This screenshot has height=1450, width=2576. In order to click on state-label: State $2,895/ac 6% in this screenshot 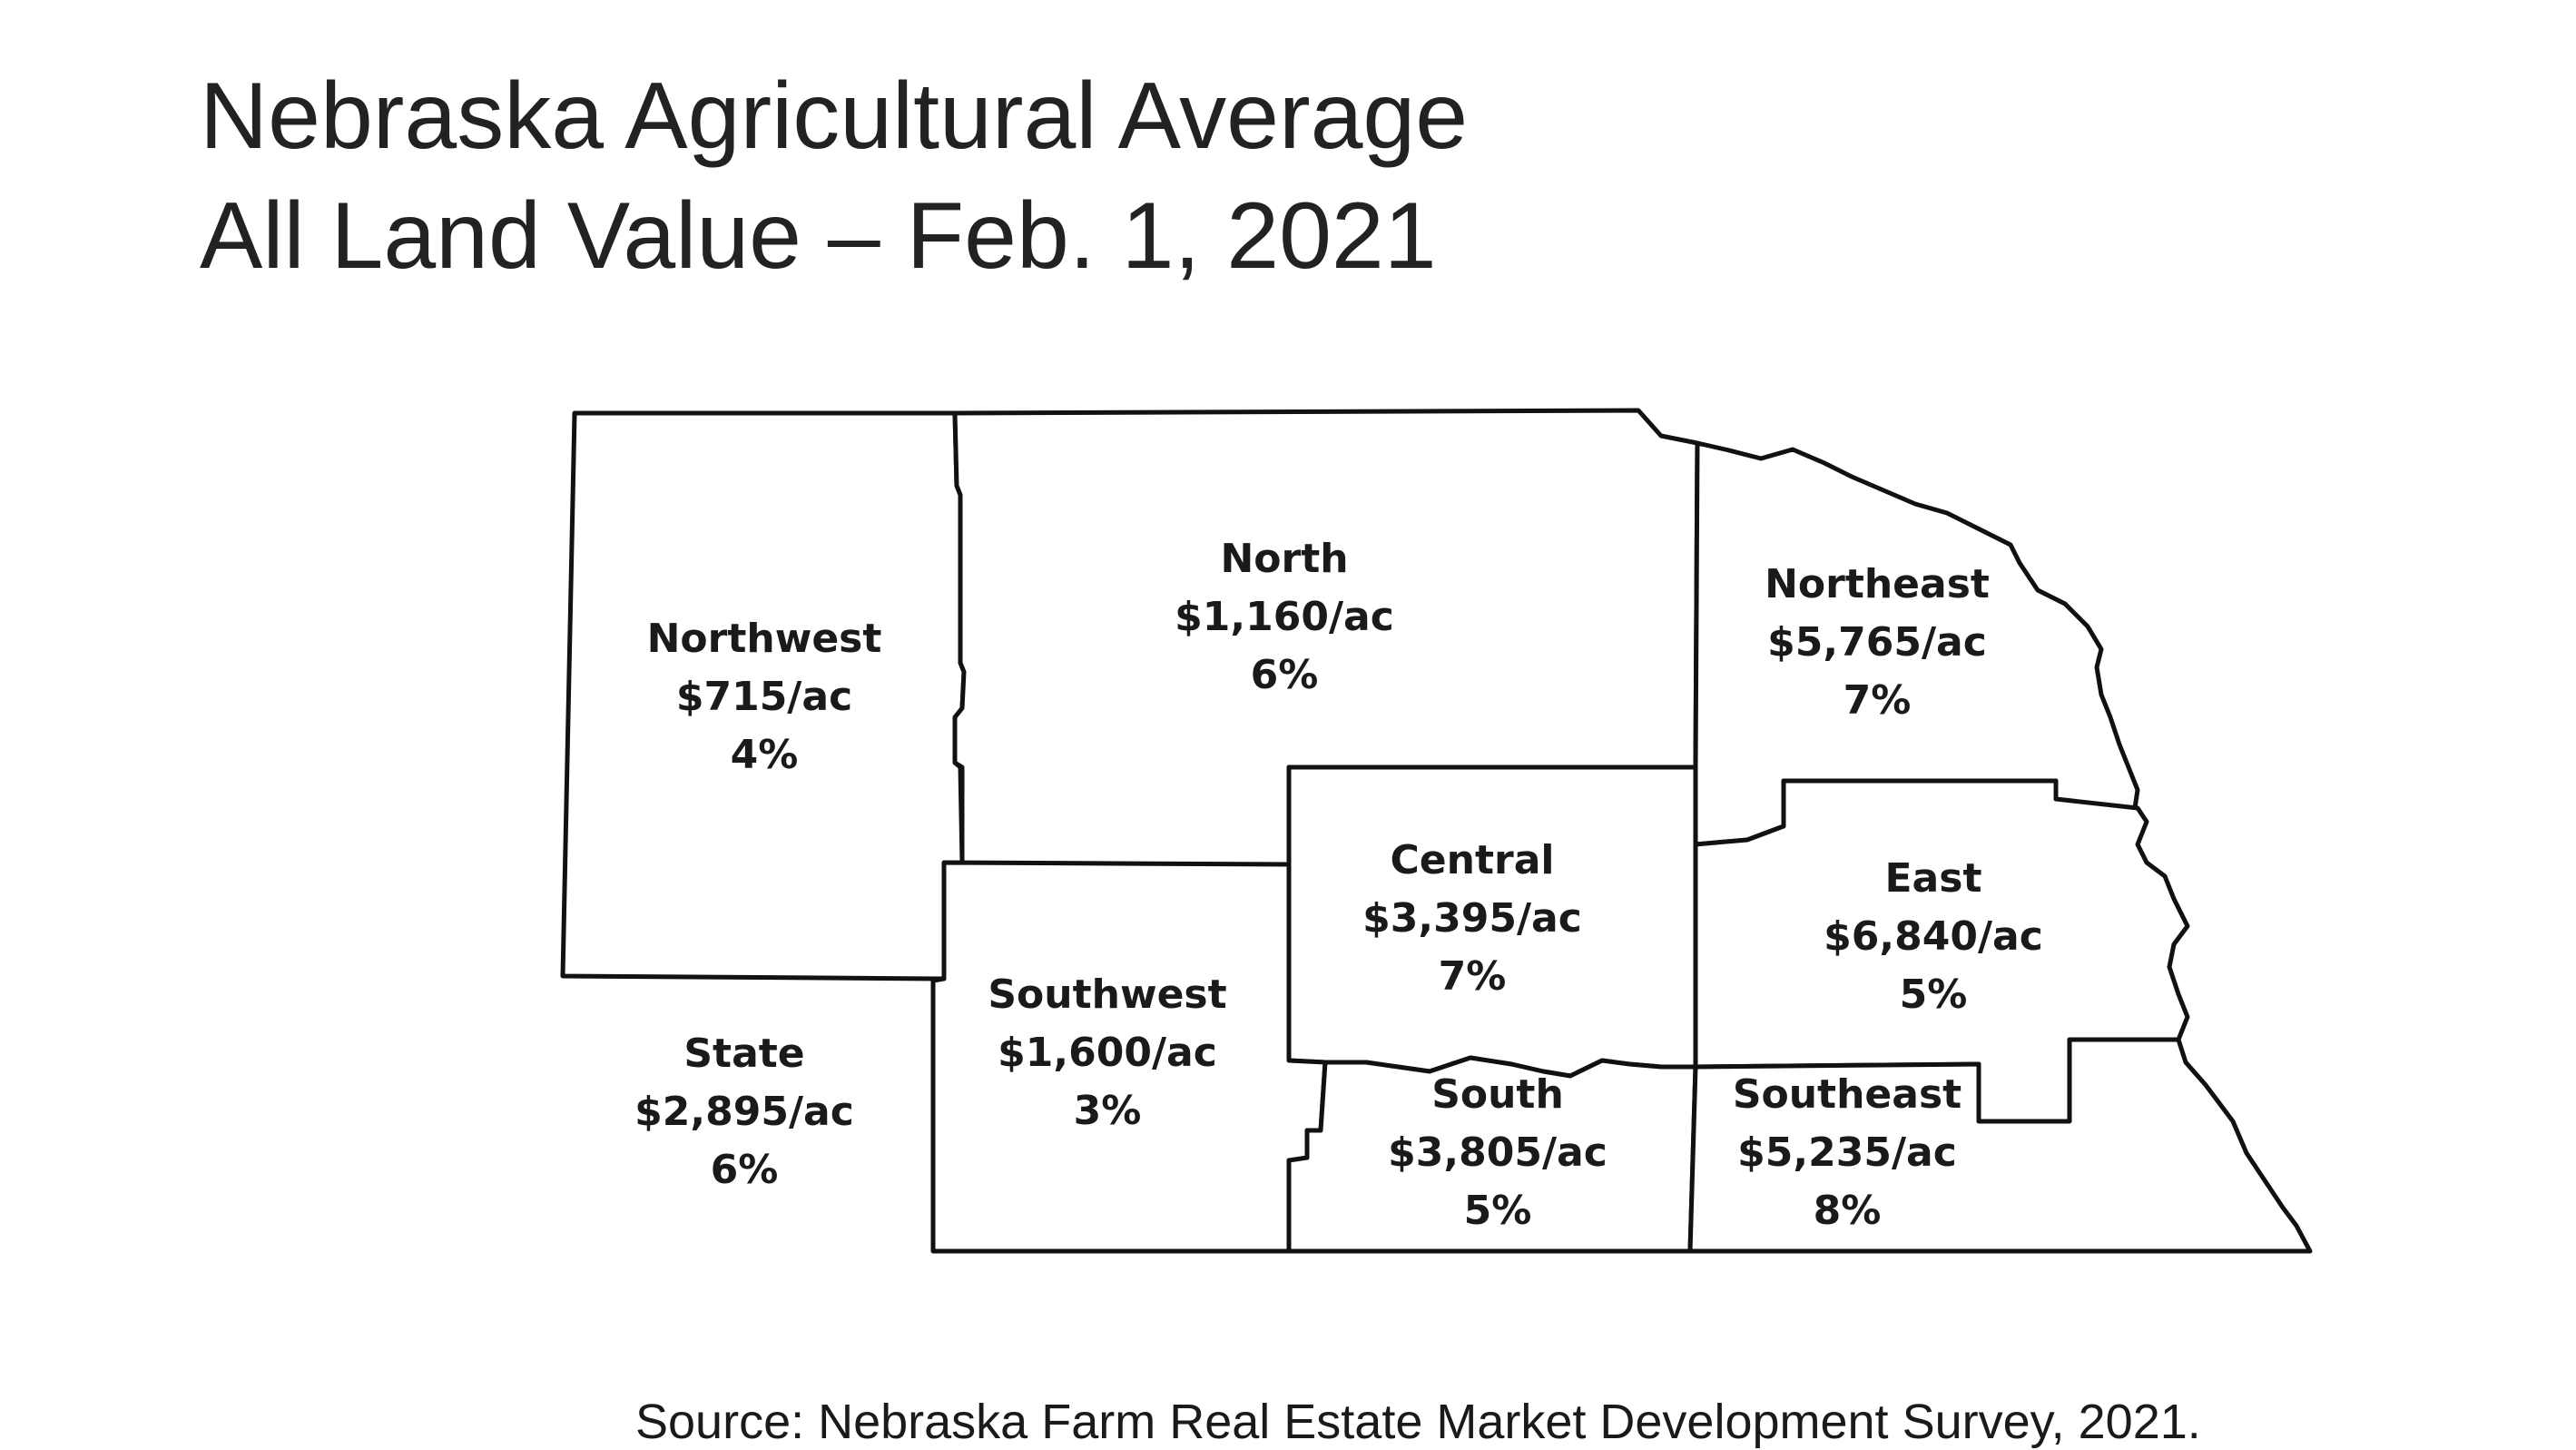, I will do `click(744, 1112)`.